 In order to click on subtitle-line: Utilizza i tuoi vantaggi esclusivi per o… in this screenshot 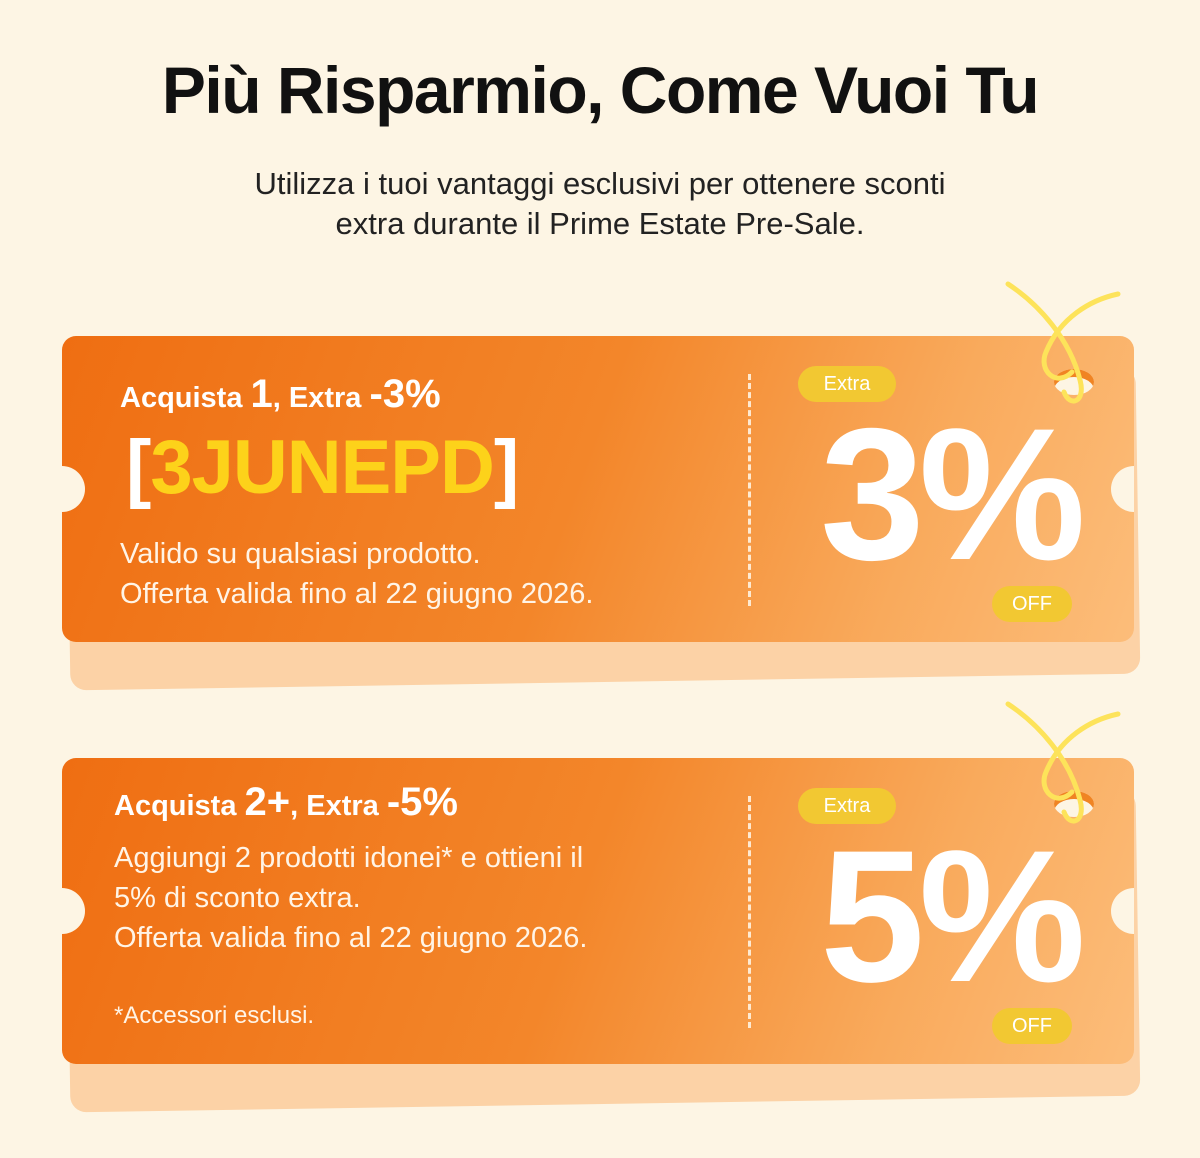, I will do `click(600, 183)`.